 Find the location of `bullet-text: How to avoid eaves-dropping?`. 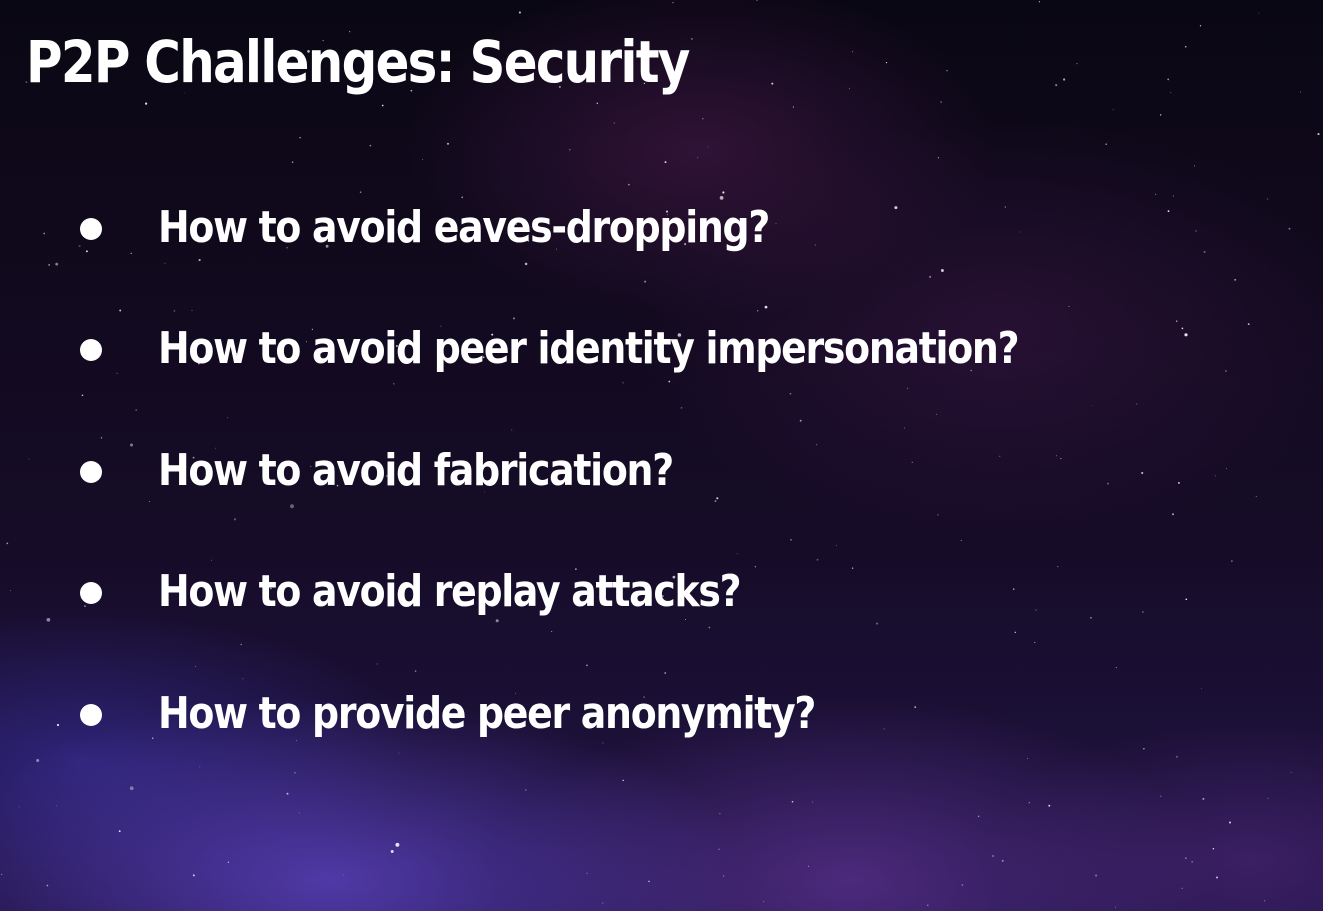

bullet-text: How to avoid eaves-dropping? is located at coordinates (464, 227).